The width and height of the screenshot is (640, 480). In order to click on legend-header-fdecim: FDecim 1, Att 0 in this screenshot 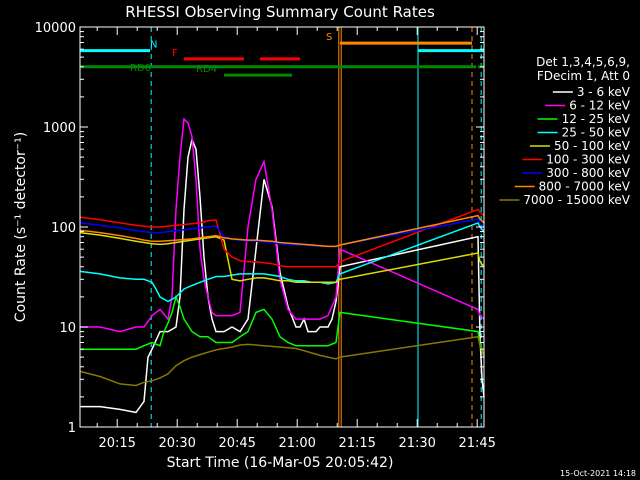, I will do `click(583, 76)`.